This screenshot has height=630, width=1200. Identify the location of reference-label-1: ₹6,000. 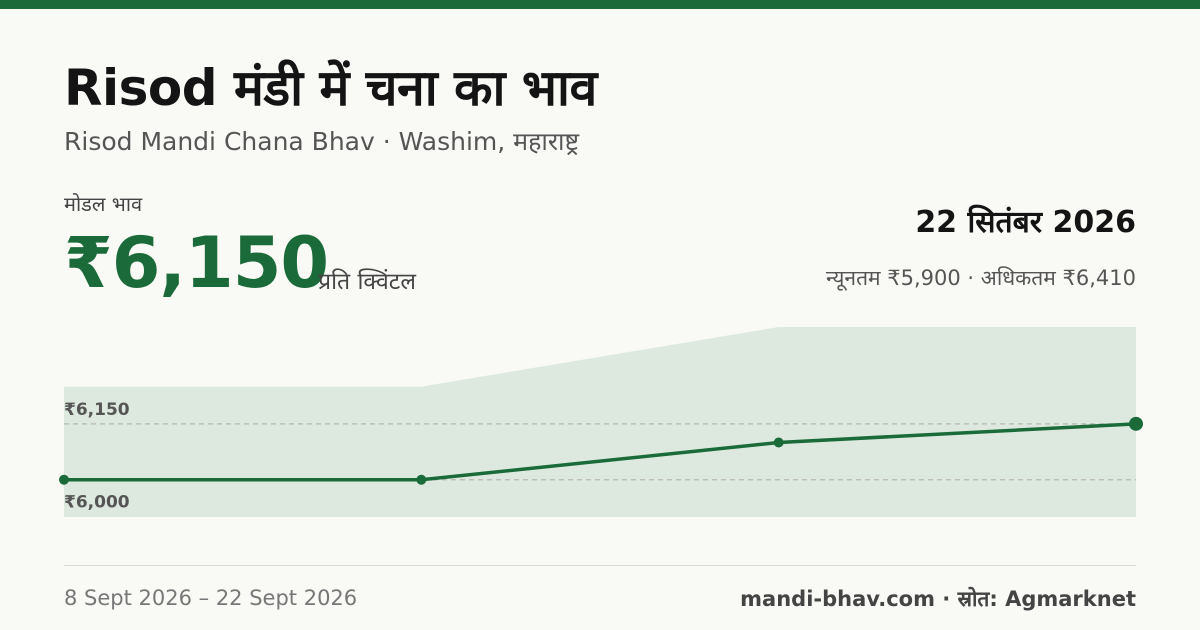
(97, 503).